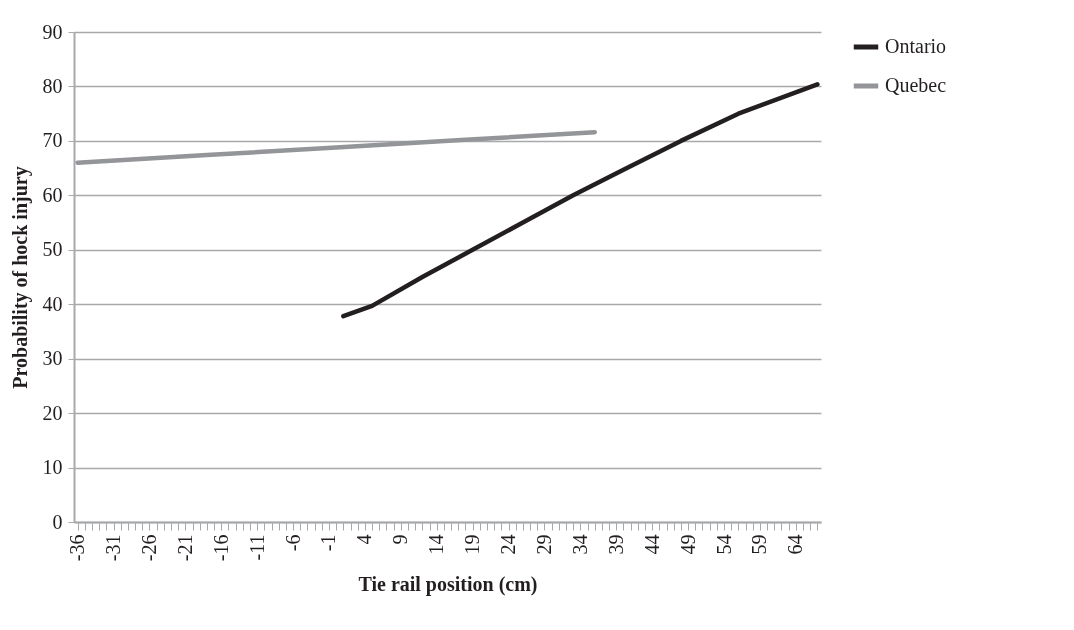 This screenshot has height=630, width=1074. I want to click on y-tick-label: 60, so click(52, 194).